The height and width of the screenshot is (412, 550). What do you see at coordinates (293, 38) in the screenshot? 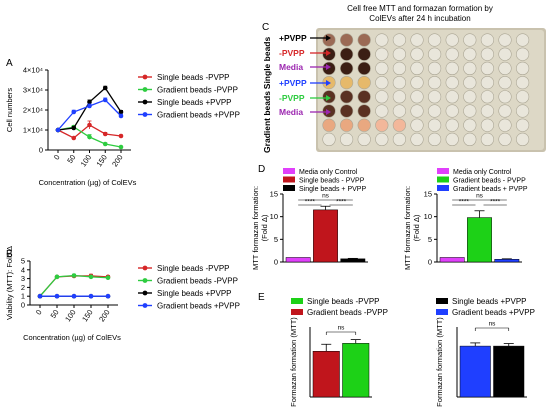
I see `plate-row-label: +PVPP` at bounding box center [293, 38].